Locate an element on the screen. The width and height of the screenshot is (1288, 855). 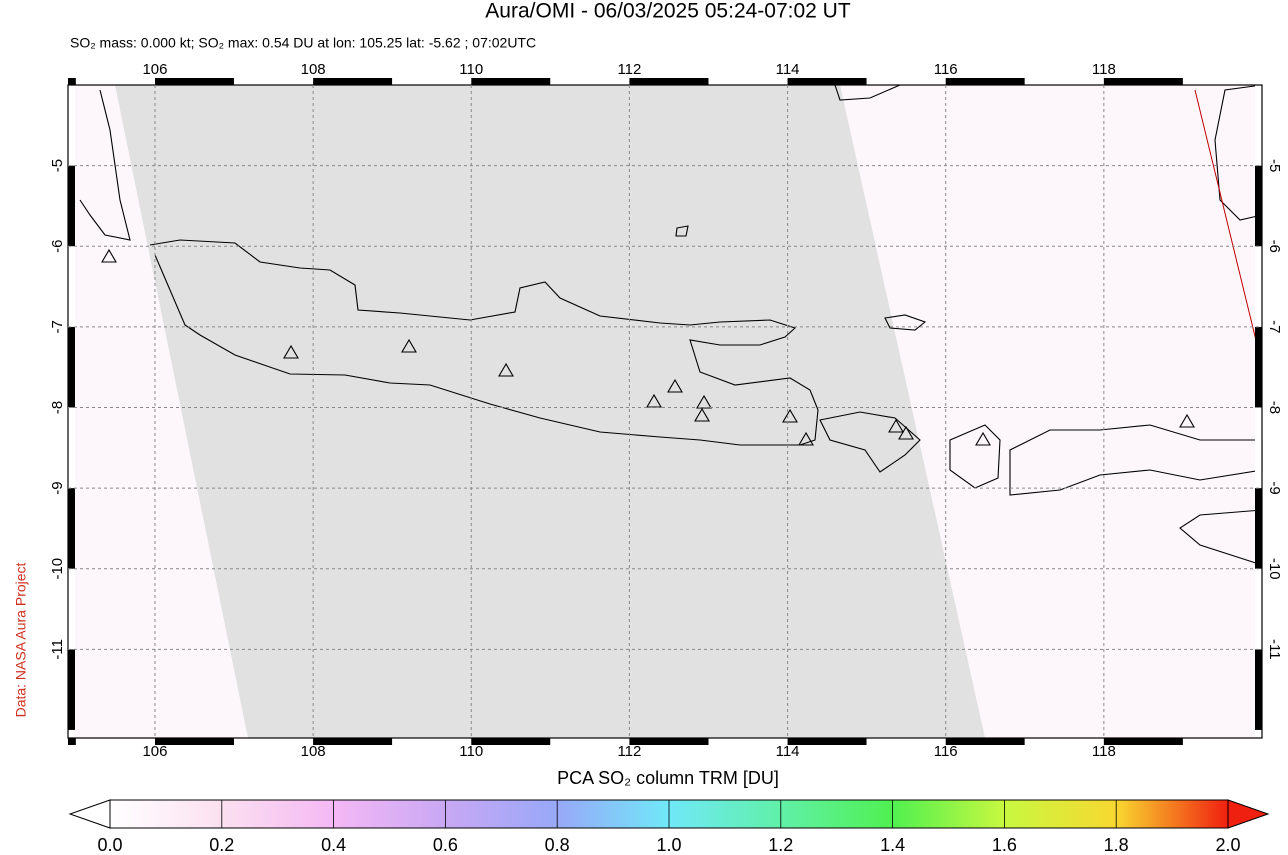
y-tick-label: -10 is located at coordinates (57, 569).